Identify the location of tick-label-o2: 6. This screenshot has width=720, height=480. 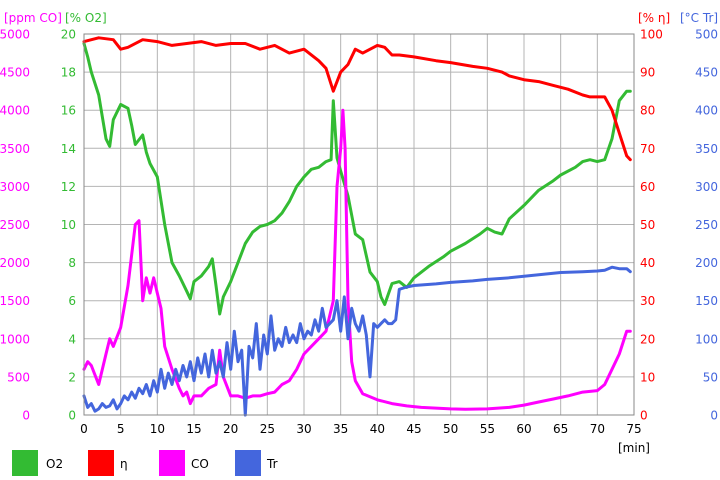
(72, 301).